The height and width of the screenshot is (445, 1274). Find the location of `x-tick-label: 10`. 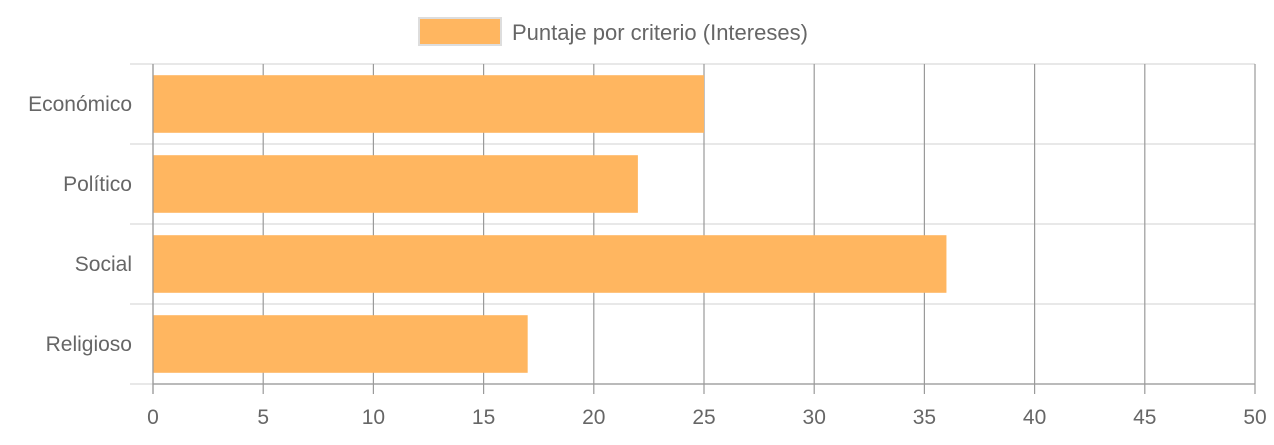

x-tick-label: 10 is located at coordinates (373, 417).